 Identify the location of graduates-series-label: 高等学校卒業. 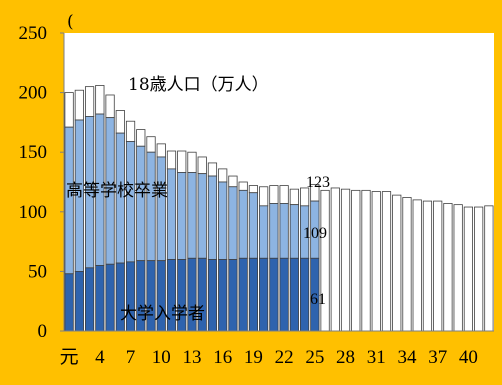
(117, 191).